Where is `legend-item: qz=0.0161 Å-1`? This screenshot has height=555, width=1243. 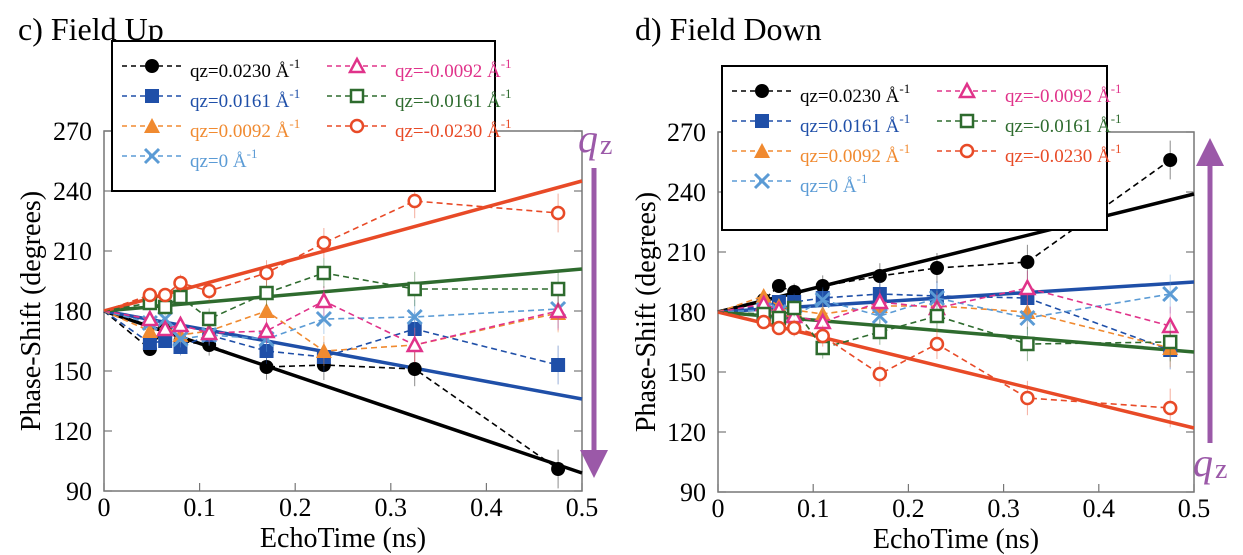 legend-item: qz=0.0161 Å-1 is located at coordinates (211, 99).